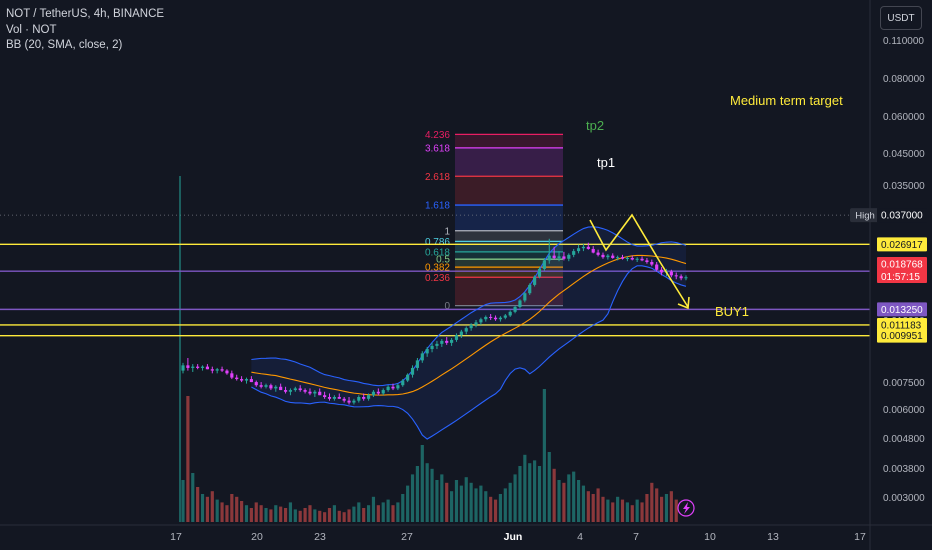 Image resolution: width=932 pixels, height=550 pixels. I want to click on price-tick: 0.003000, so click(904, 498).